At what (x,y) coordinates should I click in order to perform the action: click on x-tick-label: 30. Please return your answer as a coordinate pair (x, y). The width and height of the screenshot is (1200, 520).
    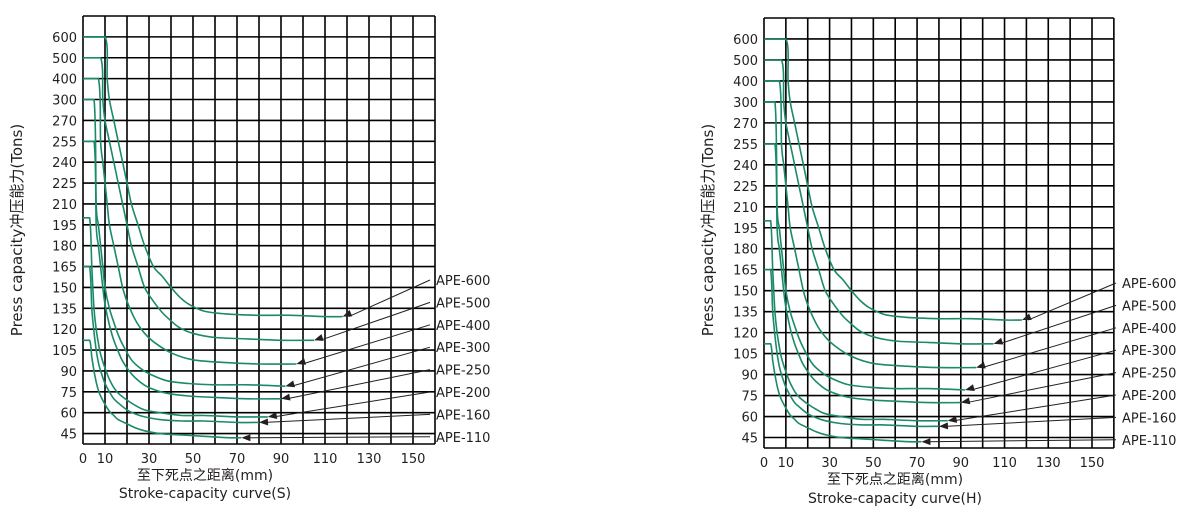
    Looking at the image, I should click on (829, 463).